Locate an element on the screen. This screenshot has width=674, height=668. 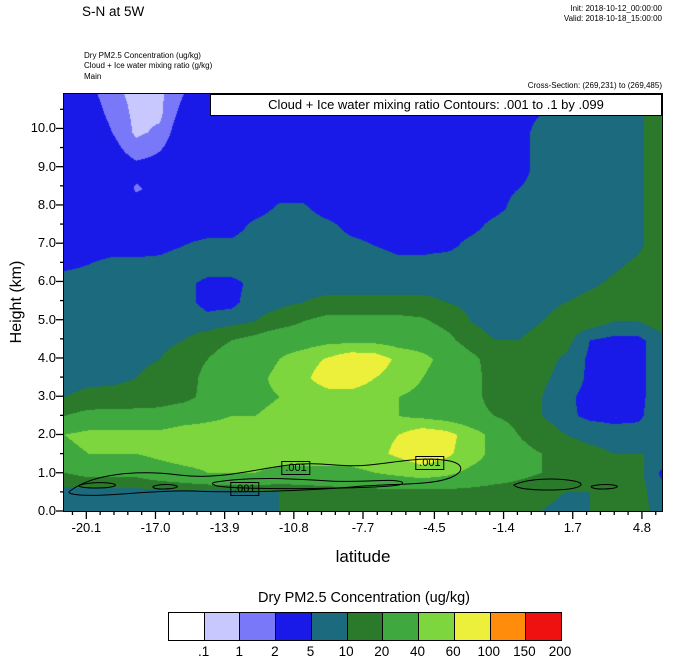
x-tick-label: -20.1 is located at coordinates (86, 527).